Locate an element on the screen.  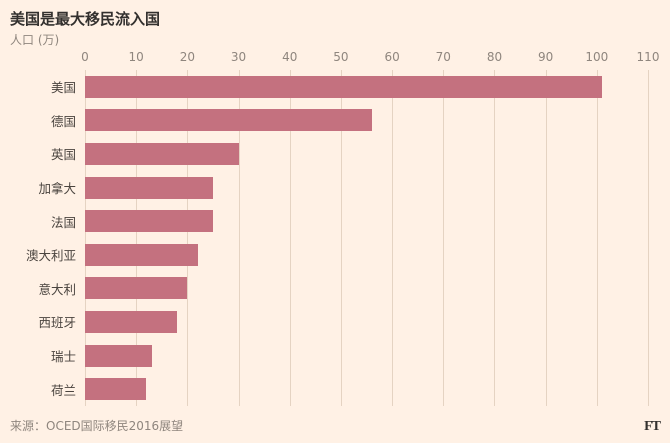
tick-label: 60 is located at coordinates (392, 57).